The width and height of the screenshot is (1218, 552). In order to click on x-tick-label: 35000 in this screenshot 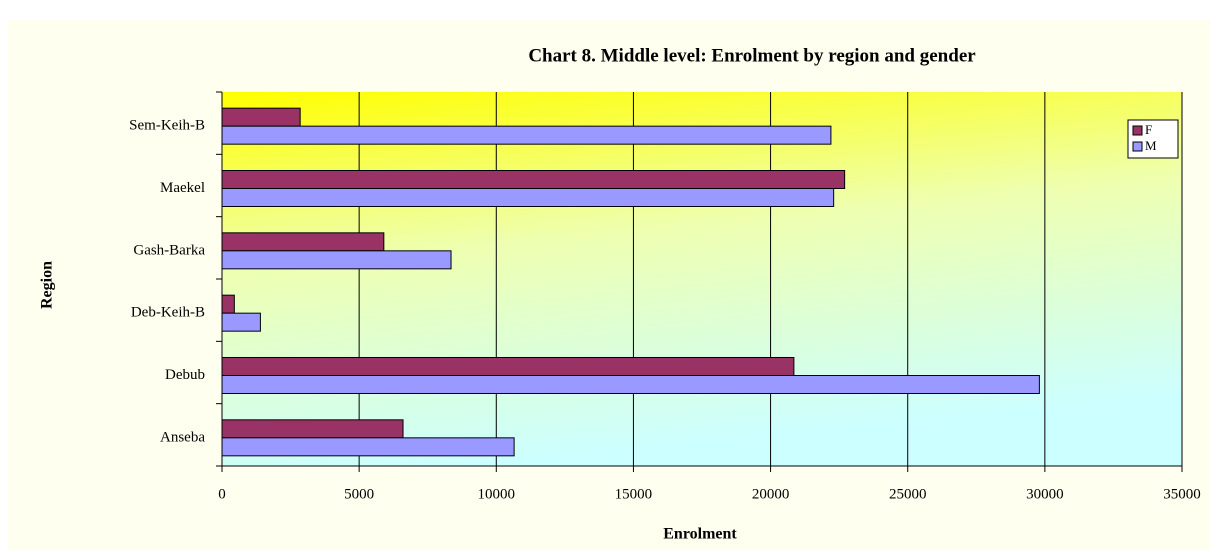, I will do `click(1182, 494)`.